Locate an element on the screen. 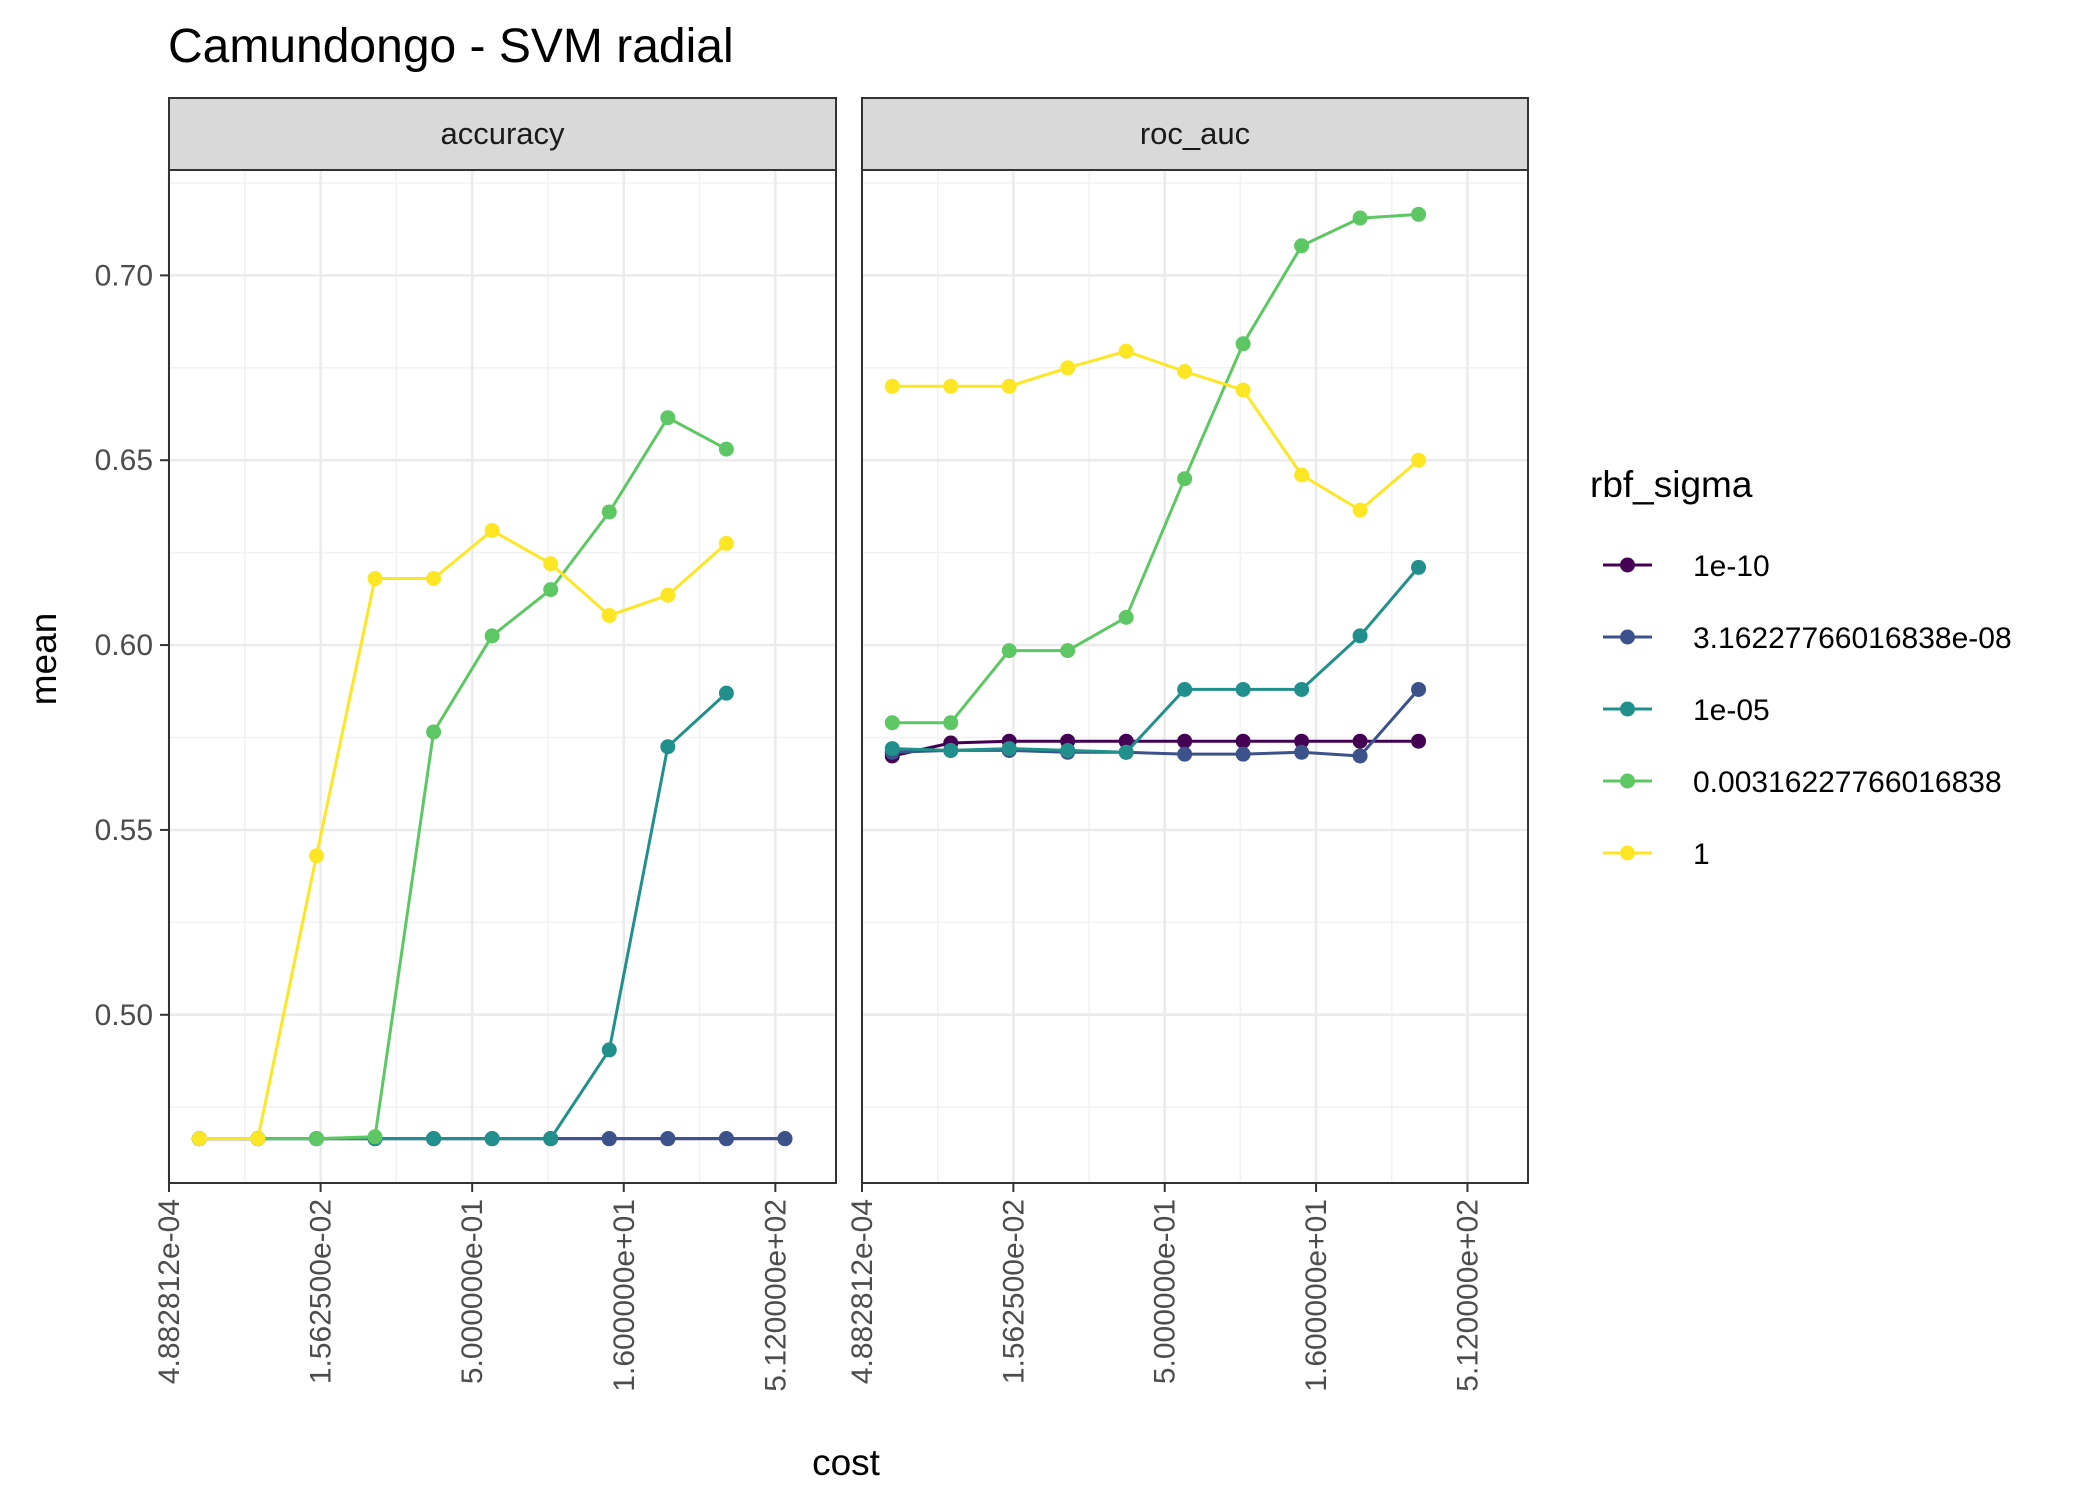 The image size is (2100, 1505). y-tick-label: 0.70 is located at coordinates (124, 275).